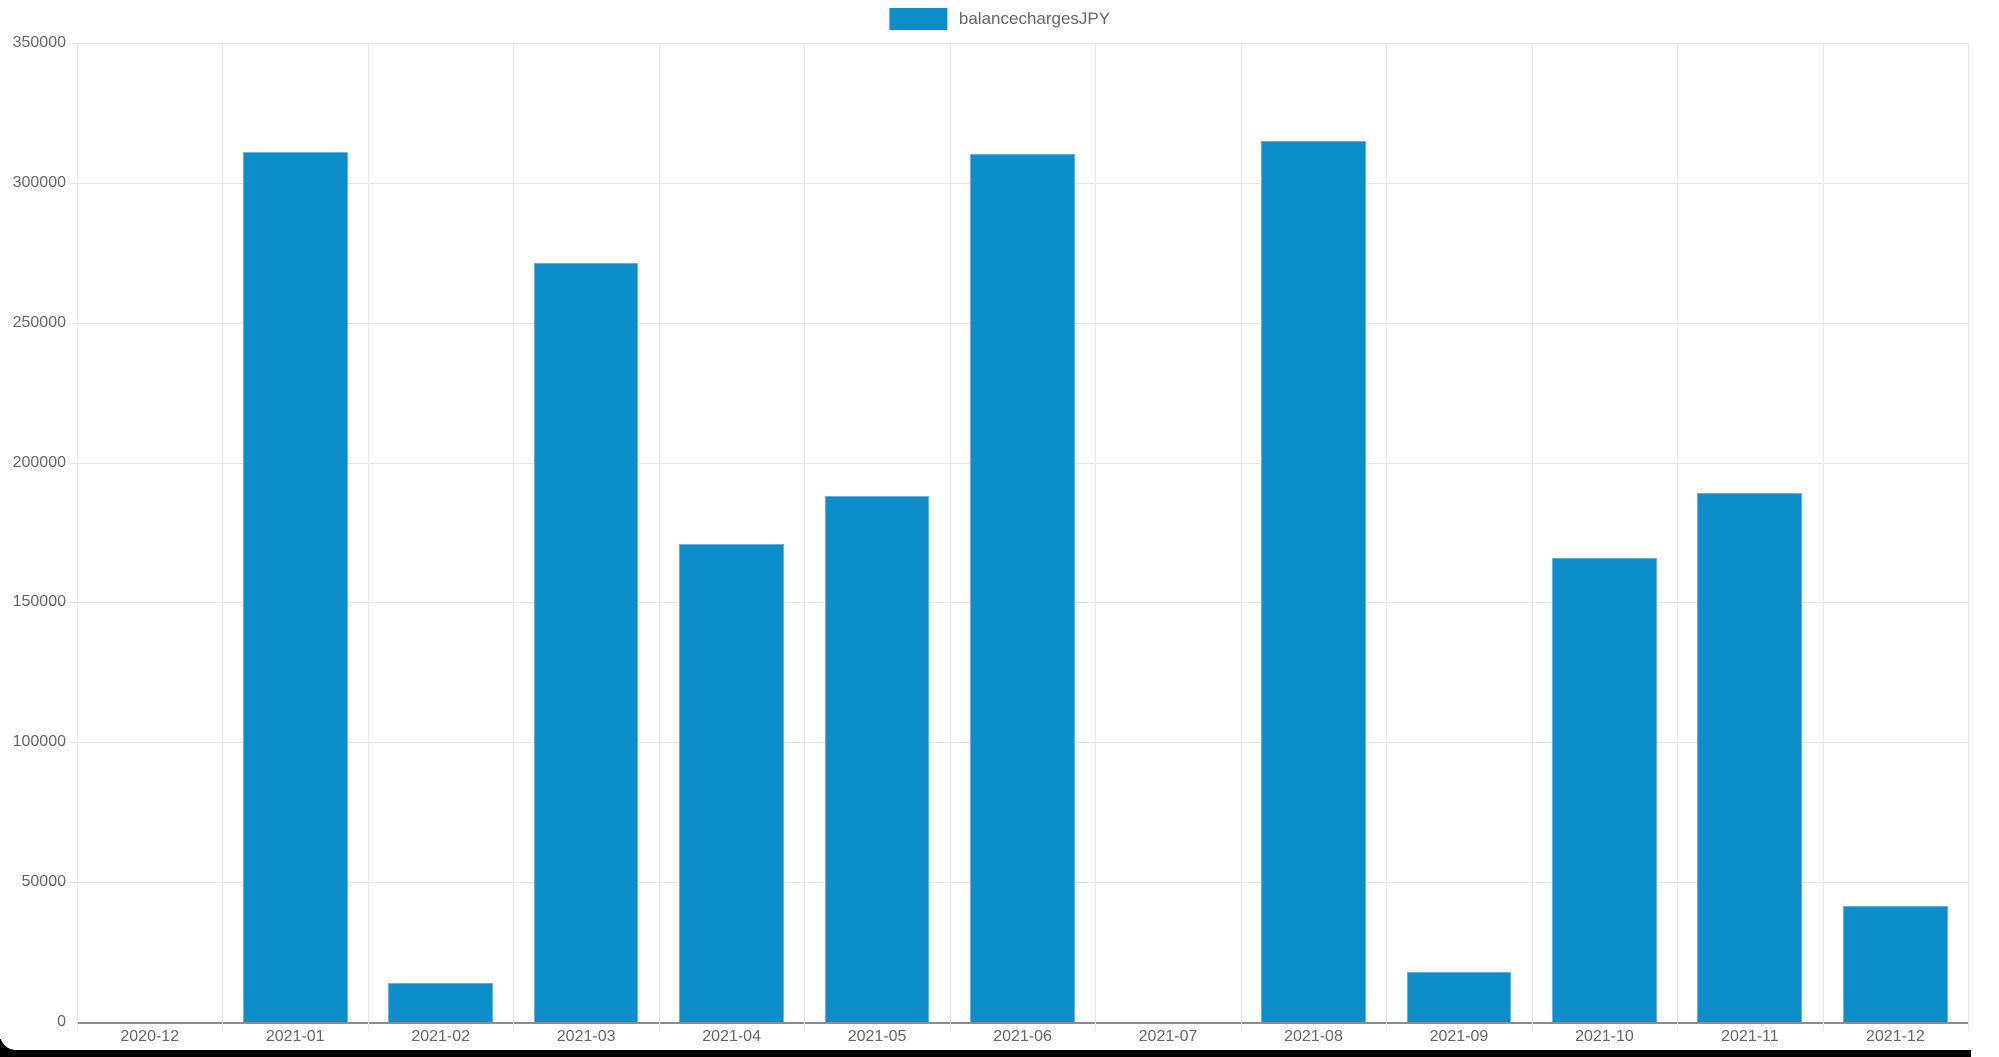 The width and height of the screenshot is (1999, 1057). I want to click on x-tick-label-2021-01: 2021-01, so click(295, 1036).